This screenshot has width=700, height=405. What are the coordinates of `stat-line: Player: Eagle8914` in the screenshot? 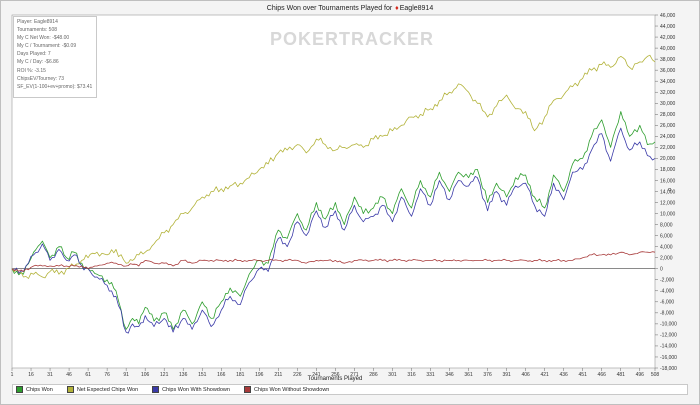 It's located at (37, 22).